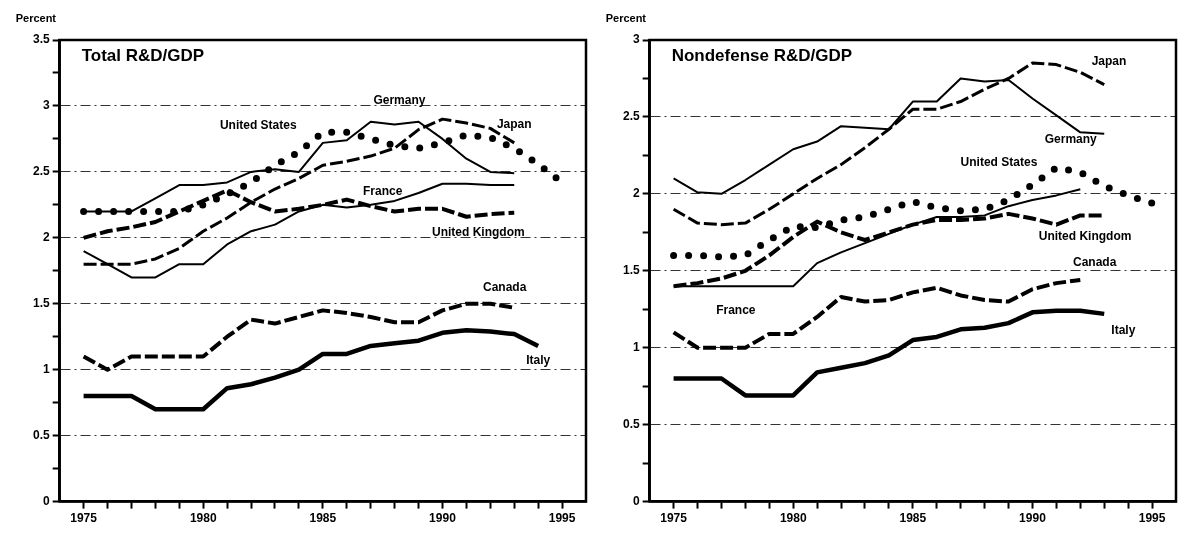 This screenshot has width=1196, height=540. Describe the element at coordinates (143, 56) in the screenshot. I see `chart-title: Total R&D/GDP` at that location.